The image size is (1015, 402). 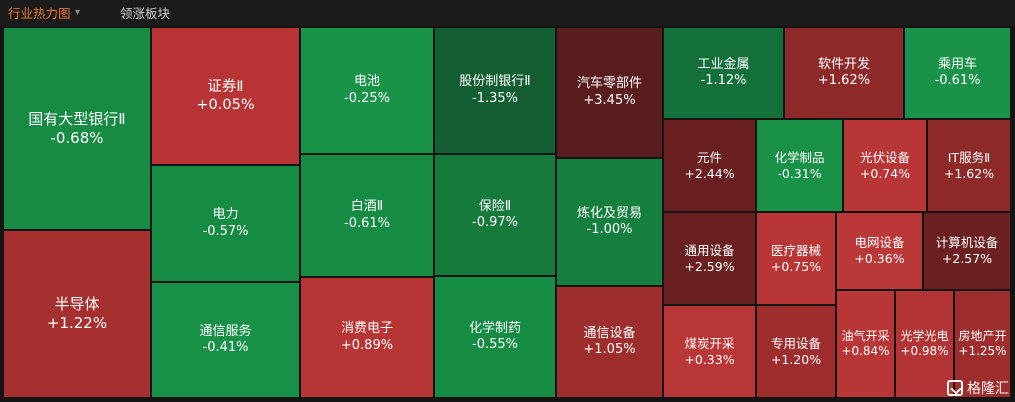 I want to click on heatmap-tile: 通用设备 +2.59%, so click(x=709, y=258).